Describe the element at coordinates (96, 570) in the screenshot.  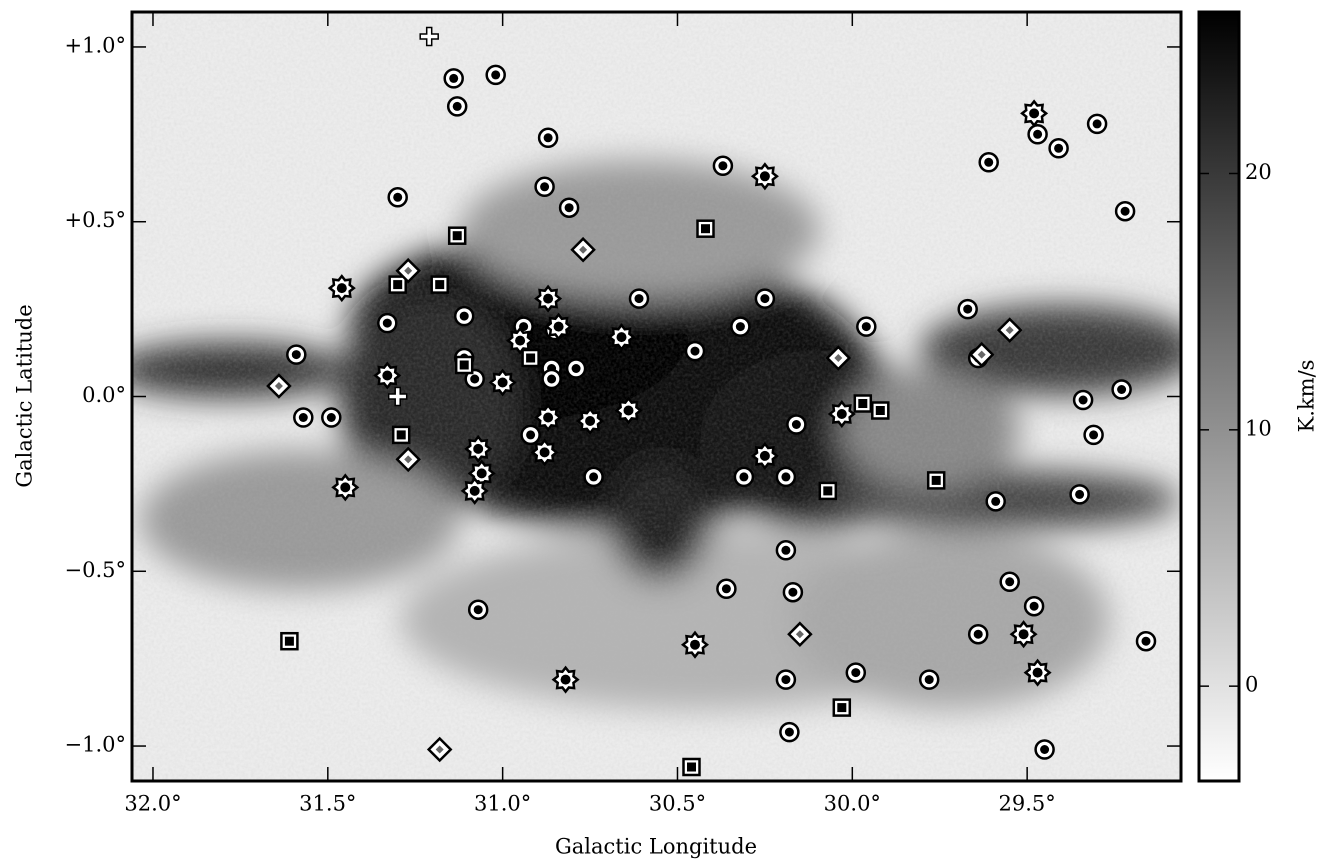
I see `y-tick-label: −0.5°` at that location.